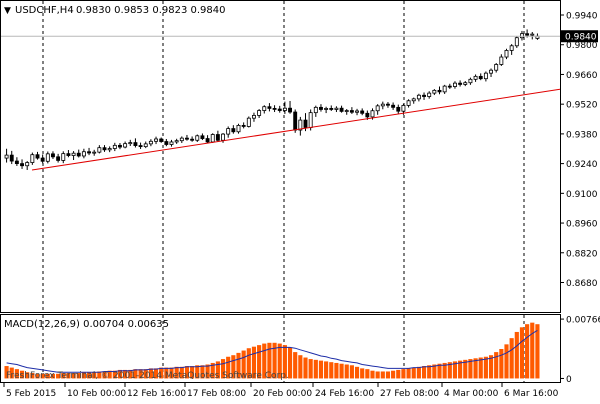 This screenshot has width=600, height=404. I want to click on time-tick-label: 6 Mar 16:00, so click(531, 394).